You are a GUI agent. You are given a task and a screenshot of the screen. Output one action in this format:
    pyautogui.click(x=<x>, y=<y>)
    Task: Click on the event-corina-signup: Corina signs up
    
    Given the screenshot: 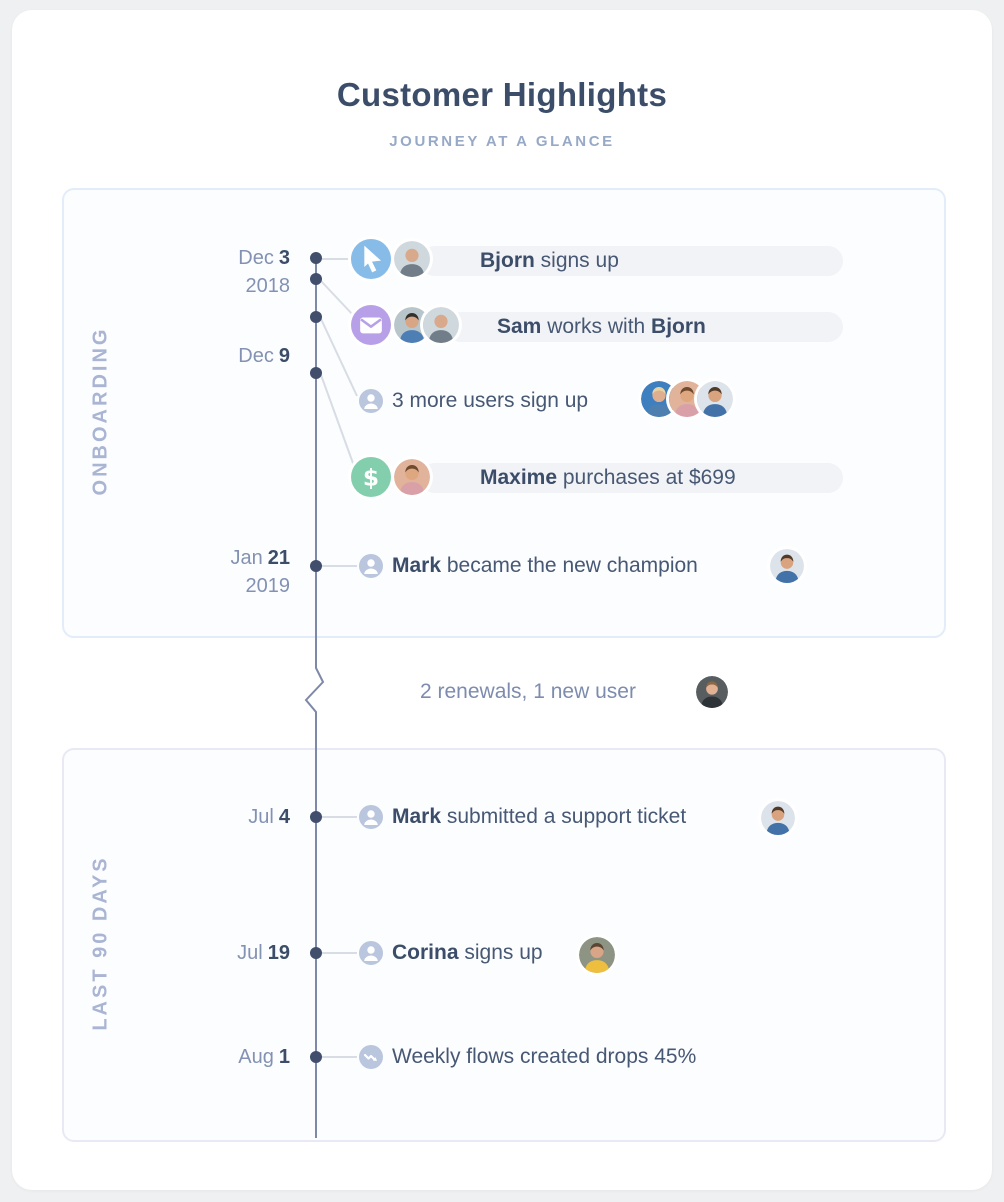 What is the action you would take?
    pyautogui.click(x=467, y=953)
    